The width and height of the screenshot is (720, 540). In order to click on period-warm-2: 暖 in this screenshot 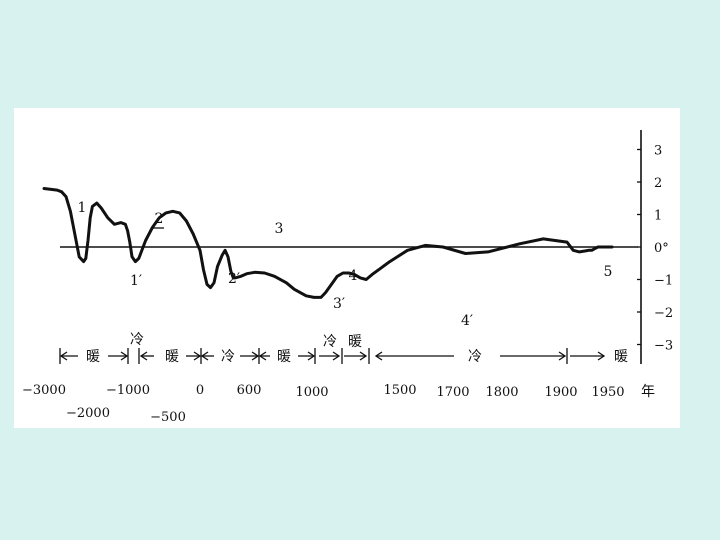, I will do `click(172, 357)`.